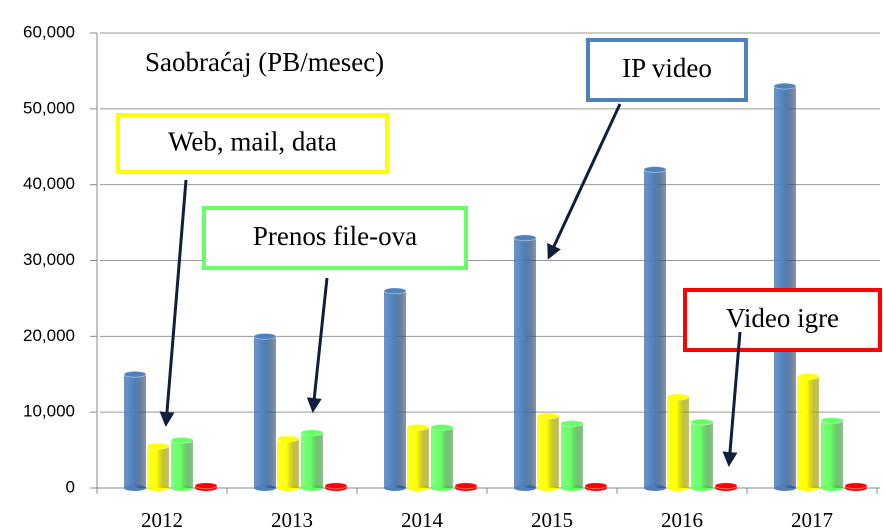 The image size is (884, 532). Describe the element at coordinates (49, 335) in the screenshot. I see `y-tick-label: 20,000` at that location.